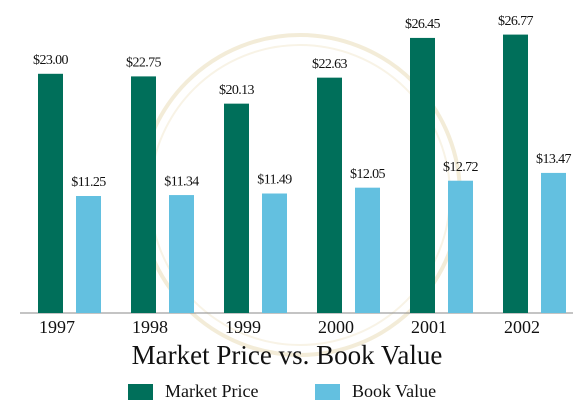 This screenshot has height=407, width=573. Describe the element at coordinates (394, 391) in the screenshot. I see `legend-label: Book Value` at that location.